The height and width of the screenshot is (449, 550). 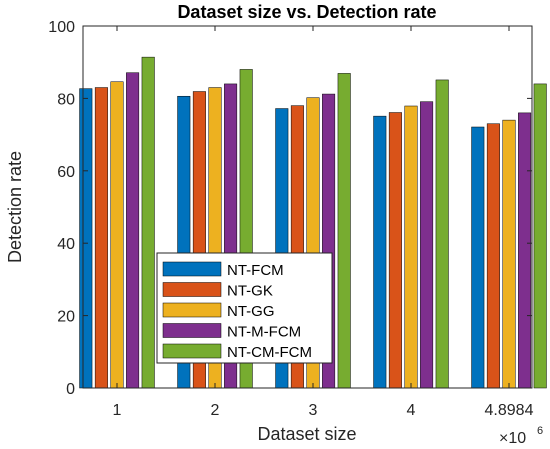 I want to click on x-exponent-power: 6, so click(x=540, y=431).